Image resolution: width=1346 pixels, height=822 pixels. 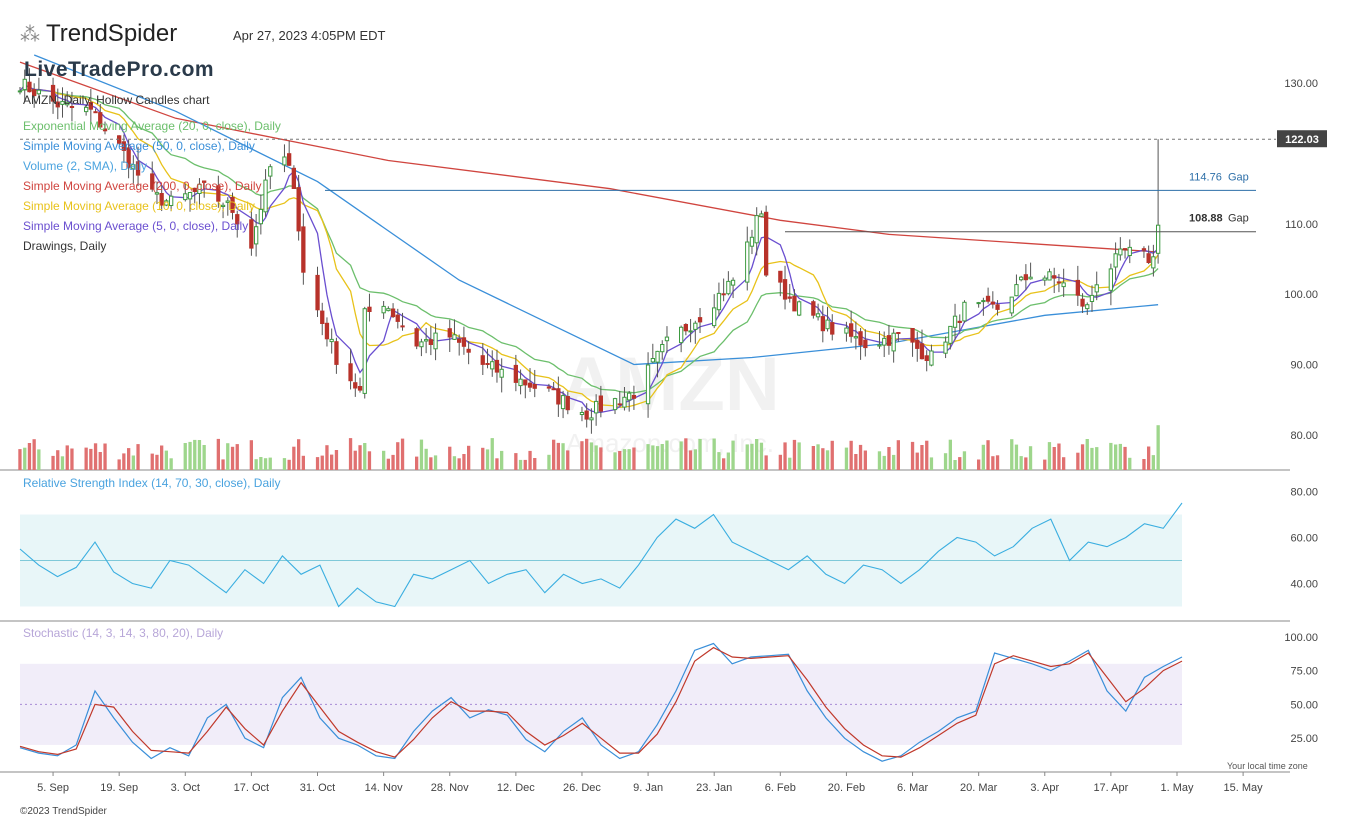 What do you see at coordinates (1177, 788) in the screenshot?
I see `x-tick-label: 1. May` at bounding box center [1177, 788].